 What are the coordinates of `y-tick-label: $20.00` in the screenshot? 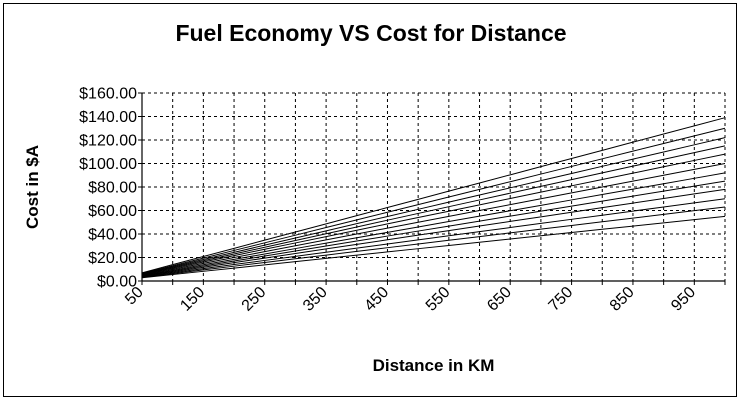 It's located at (112, 258).